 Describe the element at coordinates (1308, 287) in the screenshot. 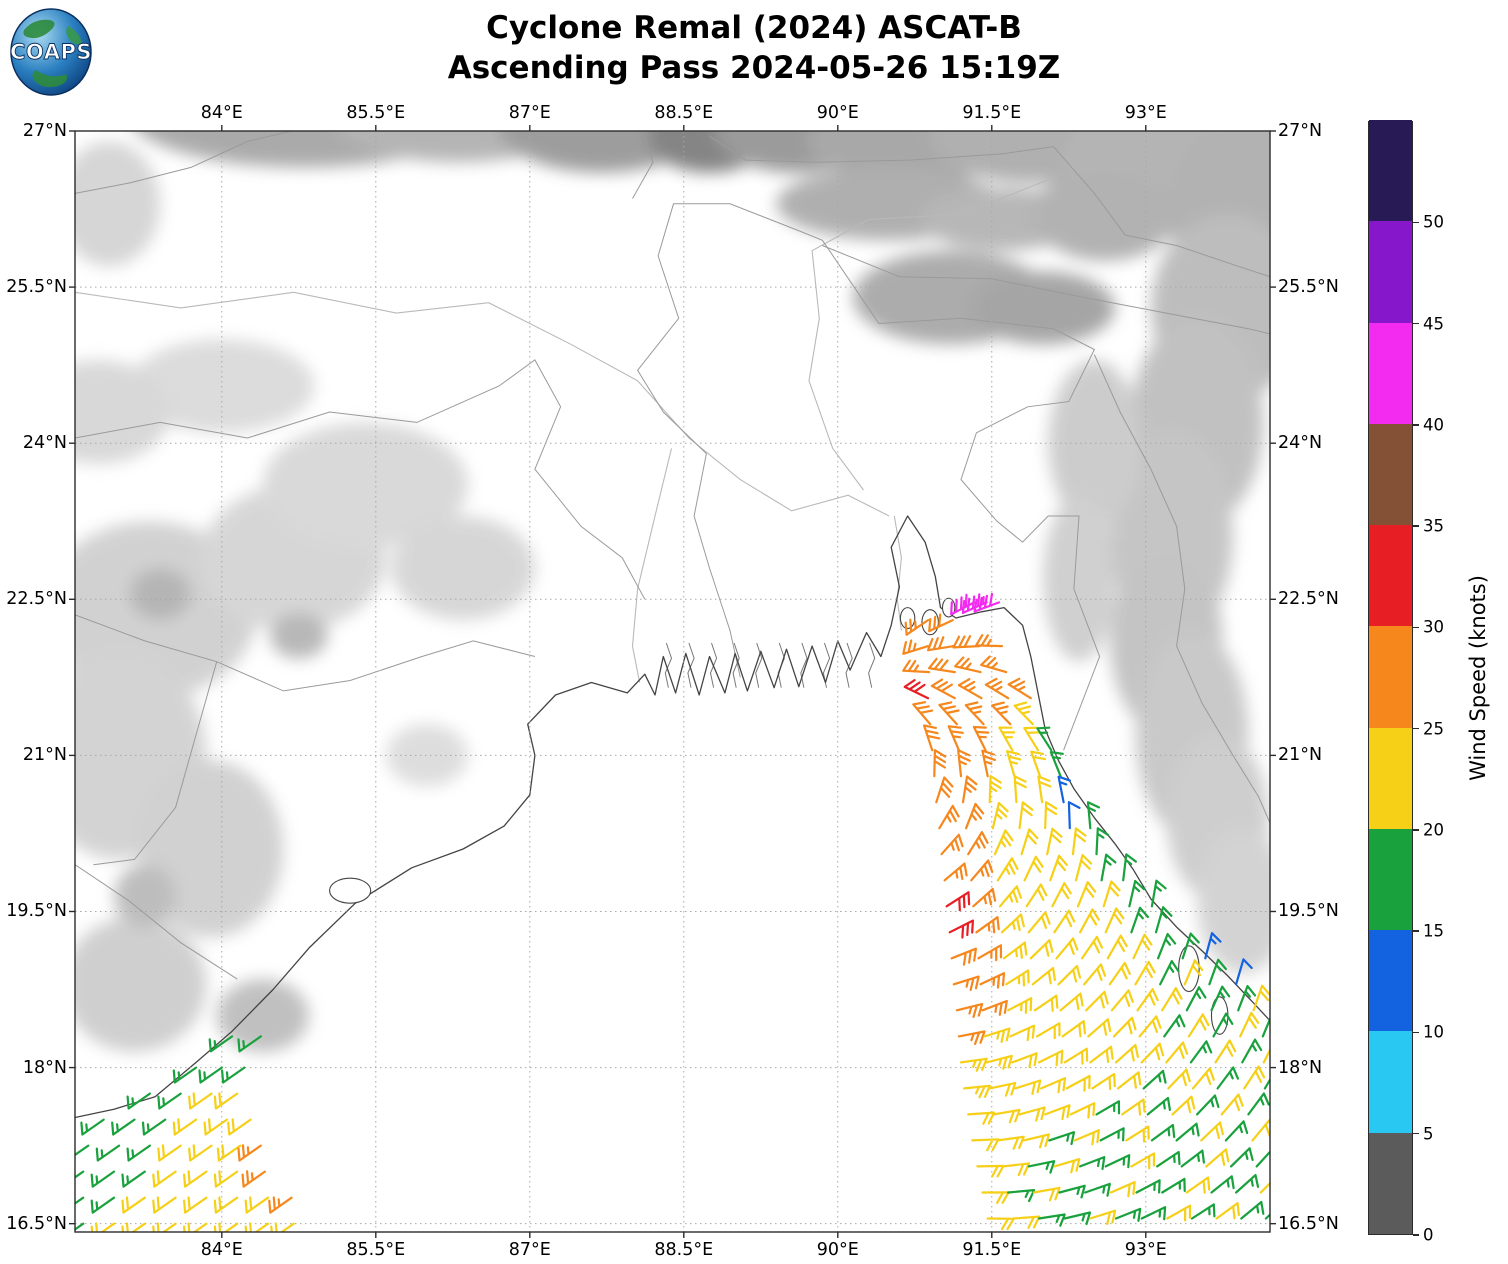

I see `y-tick-label-right: 25.5°N` at that location.